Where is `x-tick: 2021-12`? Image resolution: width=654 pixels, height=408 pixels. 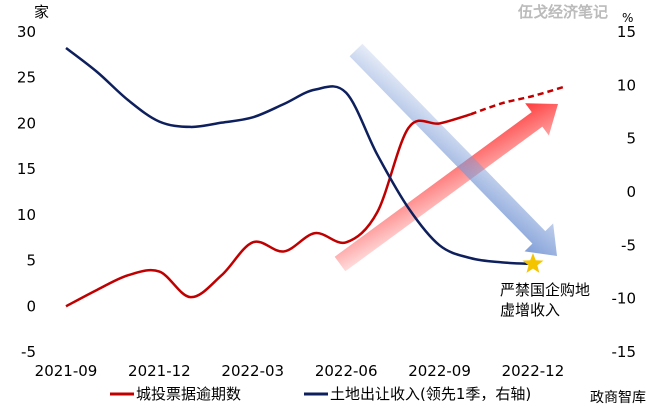
x-tick: 2021-12 is located at coordinates (159, 371).